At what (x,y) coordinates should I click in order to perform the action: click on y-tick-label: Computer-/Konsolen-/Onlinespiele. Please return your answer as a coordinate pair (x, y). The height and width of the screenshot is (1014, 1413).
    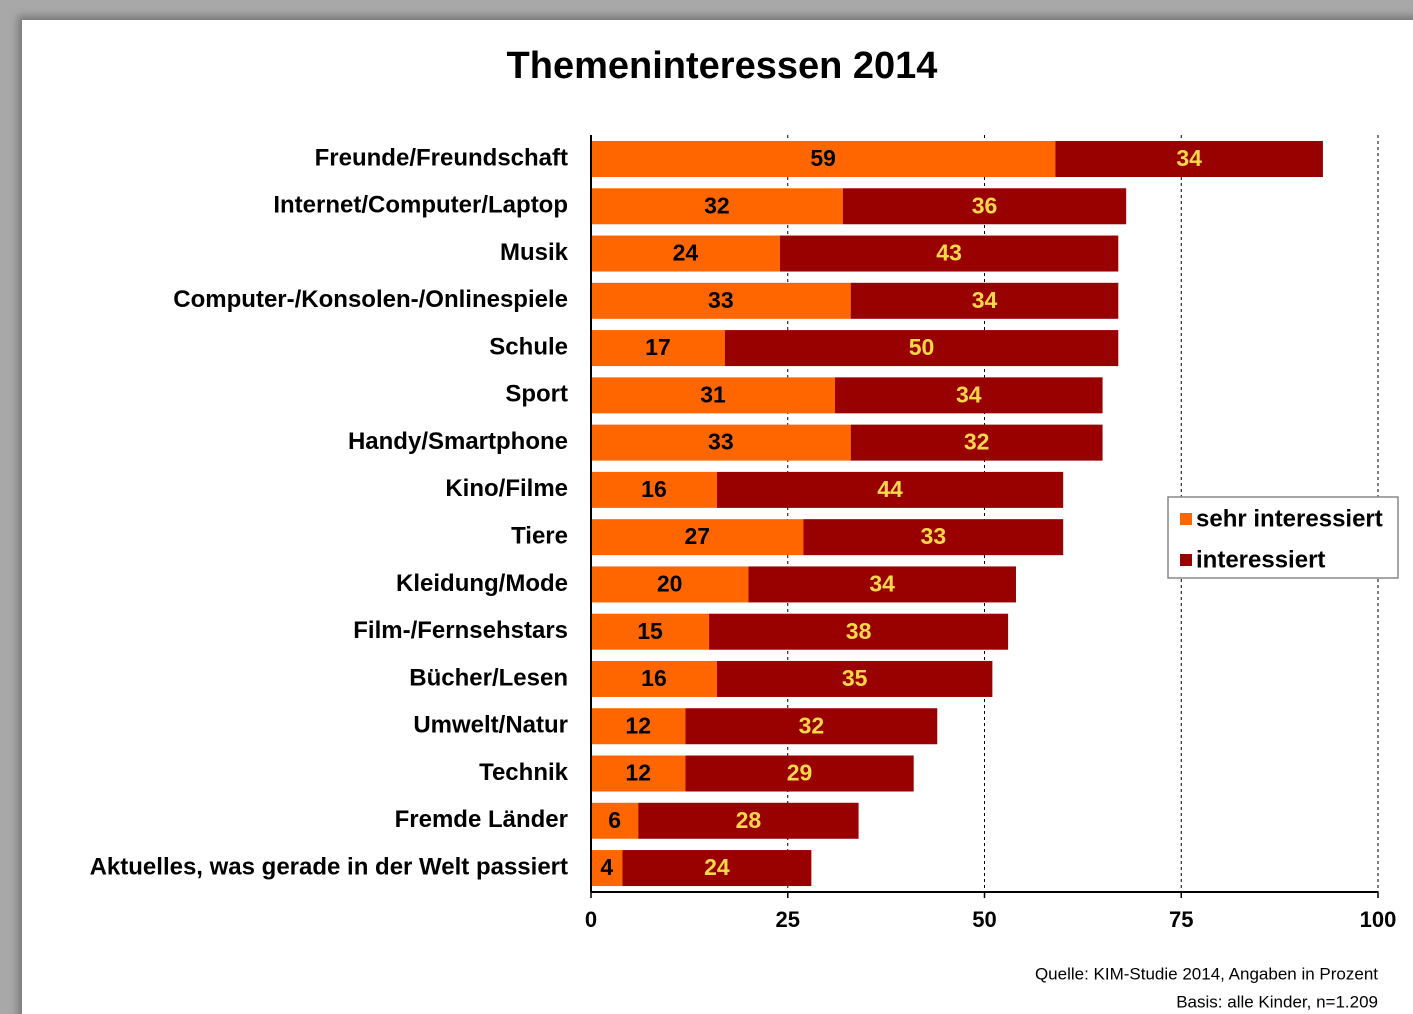
    Looking at the image, I should click on (370, 299).